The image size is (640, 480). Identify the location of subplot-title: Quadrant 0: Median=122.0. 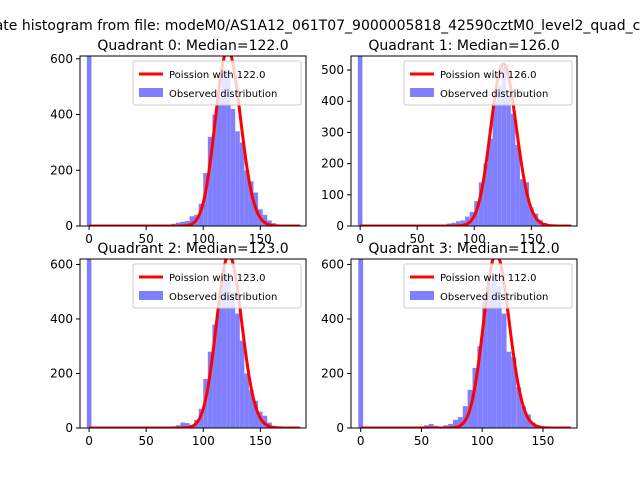
(192, 46).